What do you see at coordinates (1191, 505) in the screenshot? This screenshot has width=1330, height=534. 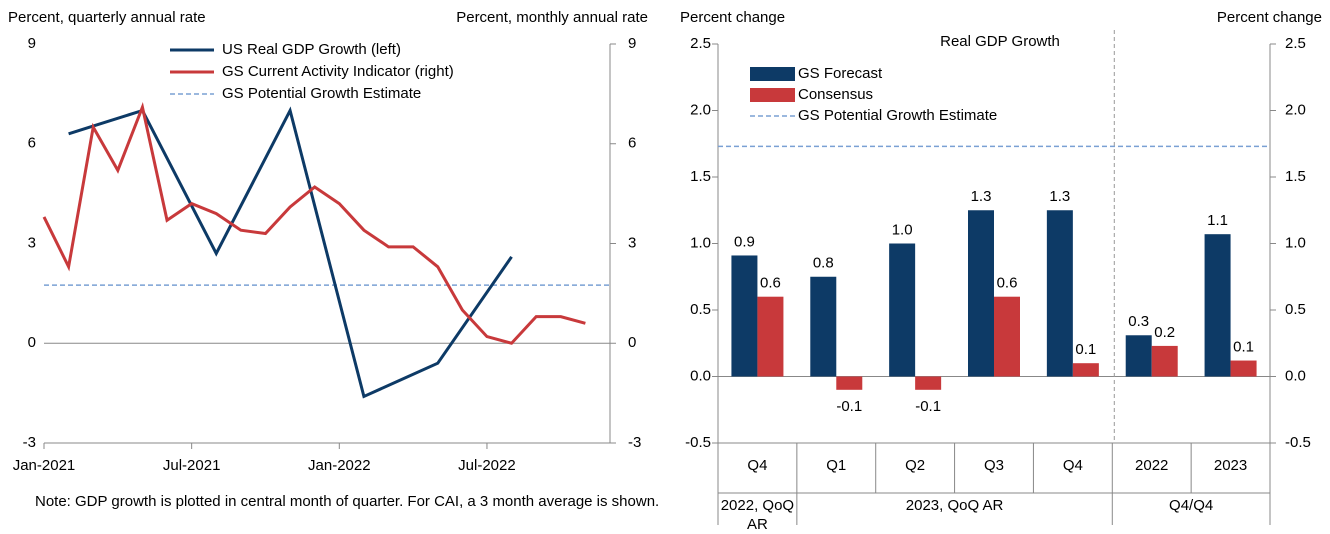 I see `group-label: Q4/Q4` at bounding box center [1191, 505].